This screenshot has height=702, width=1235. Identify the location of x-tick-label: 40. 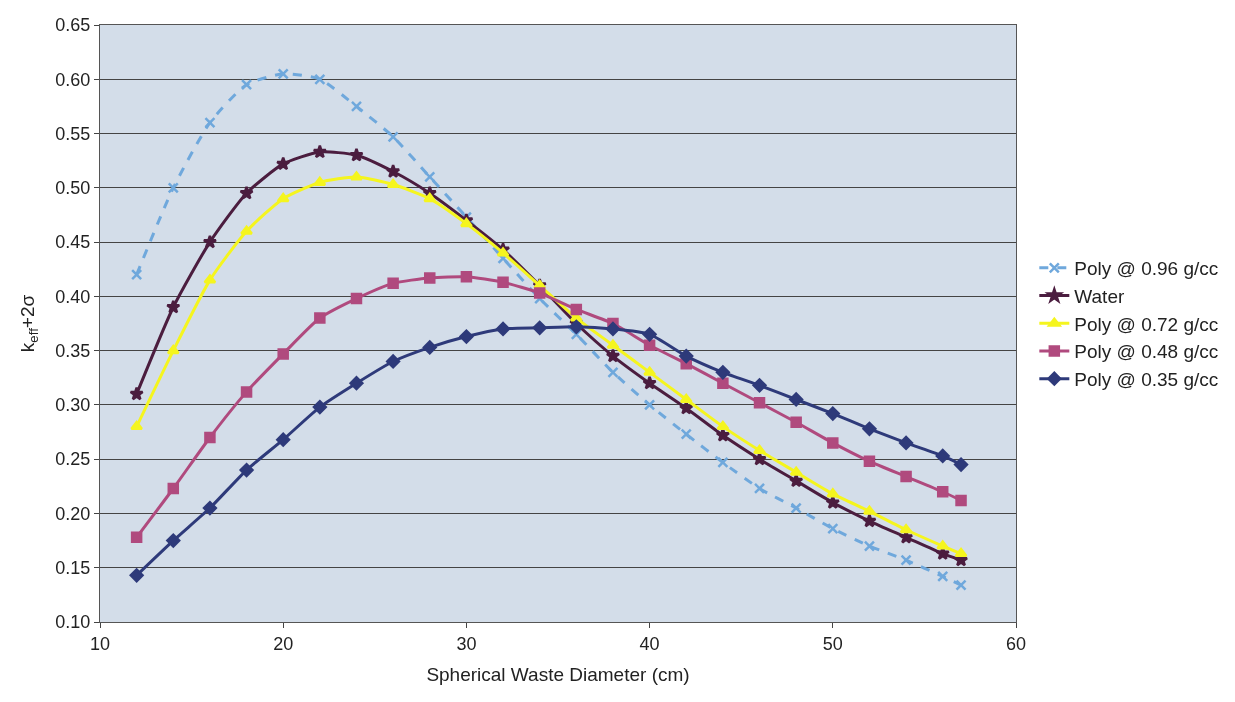
(649, 643).